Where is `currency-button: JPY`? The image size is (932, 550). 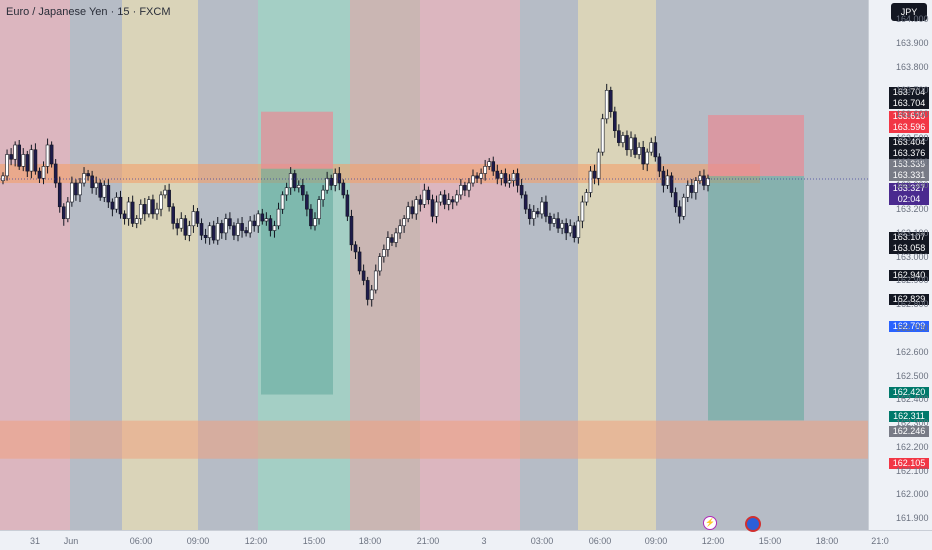 currency-button: JPY is located at coordinates (909, 12).